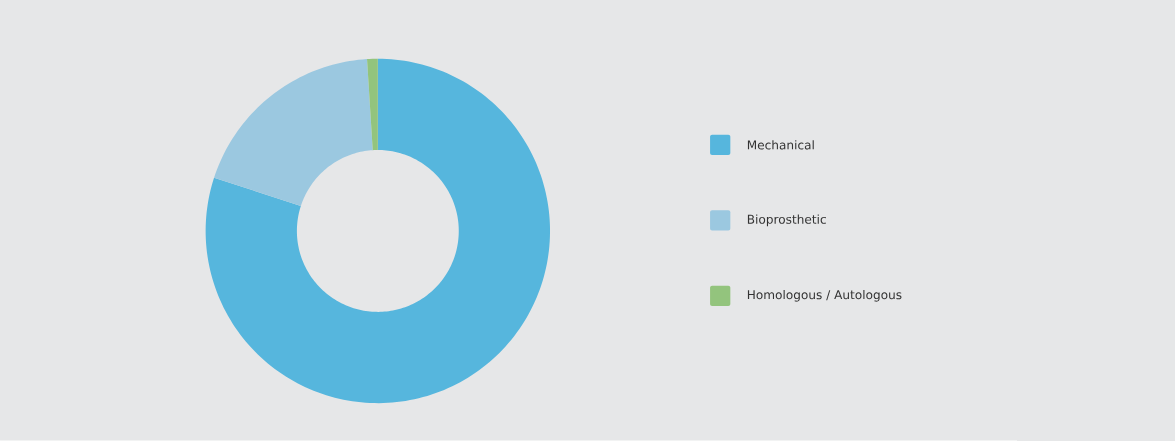 The height and width of the screenshot is (441, 1175). Describe the element at coordinates (780, 145) in the screenshot. I see `legend-label: Mechanical` at that location.